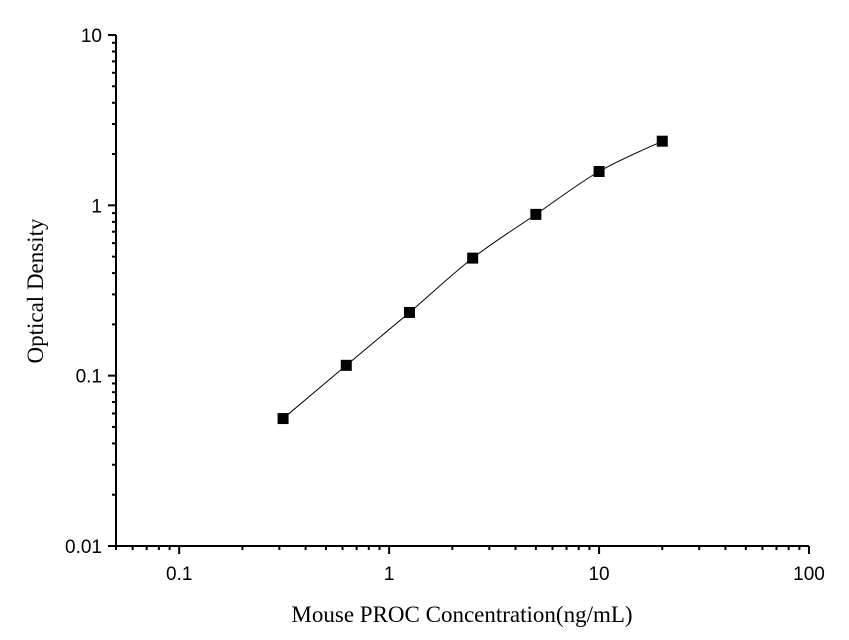 The image size is (849, 640). What do you see at coordinates (35, 290) in the screenshot?
I see `y-axis-title: Optical Density` at bounding box center [35, 290].